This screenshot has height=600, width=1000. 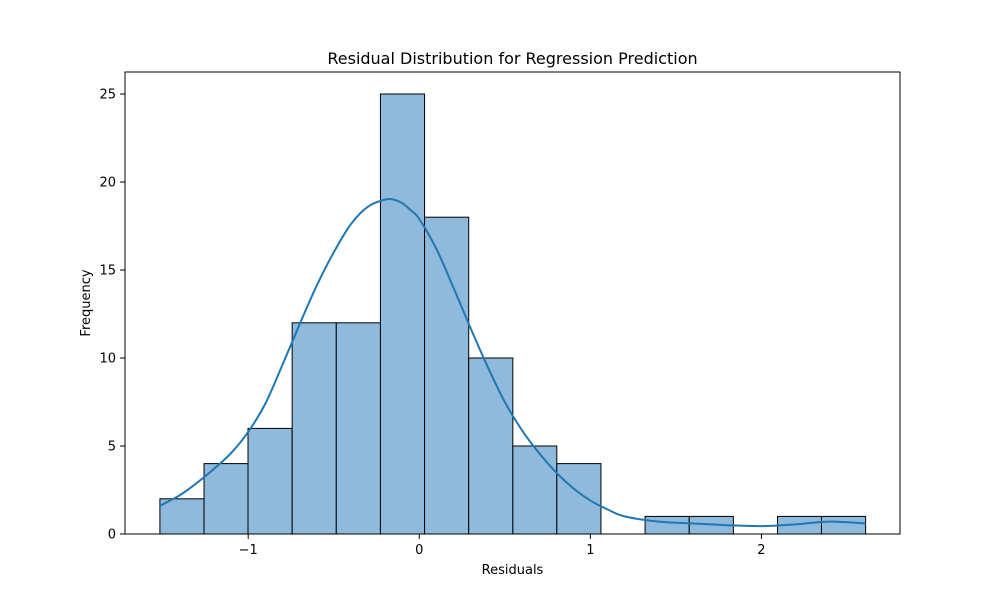 What do you see at coordinates (248, 550) in the screenshot?
I see `x-tick-label: −1` at bounding box center [248, 550].